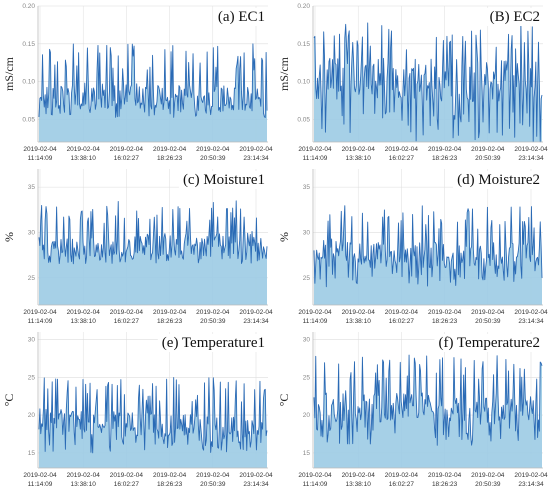  Describe the element at coordinates (28, 119) in the screenshot. I see `y-tick-label: 0.05` at that location.